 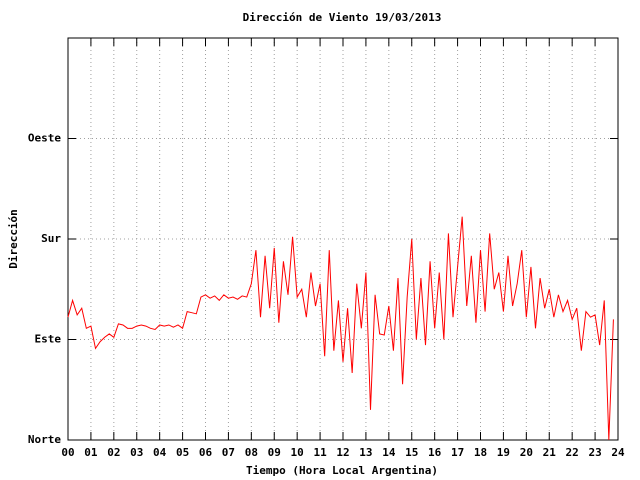 I want to click on x-tick-label: 23, so click(x=594, y=452).